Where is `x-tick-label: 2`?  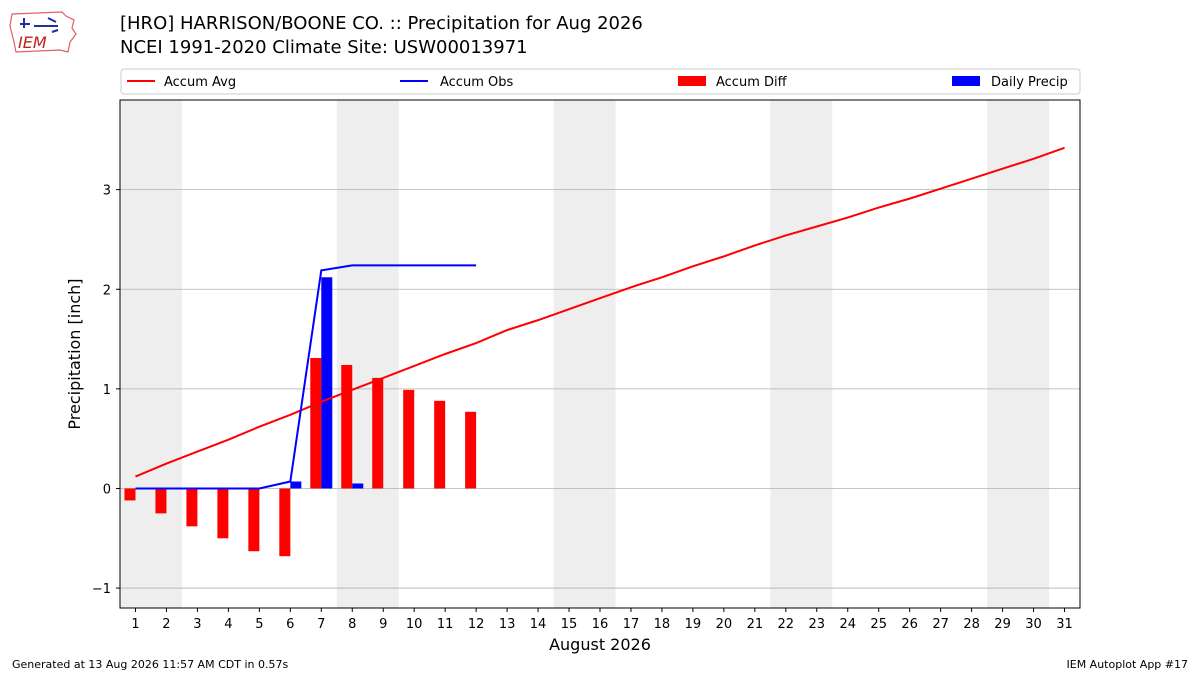
x-tick-label: 2 is located at coordinates (166, 624).